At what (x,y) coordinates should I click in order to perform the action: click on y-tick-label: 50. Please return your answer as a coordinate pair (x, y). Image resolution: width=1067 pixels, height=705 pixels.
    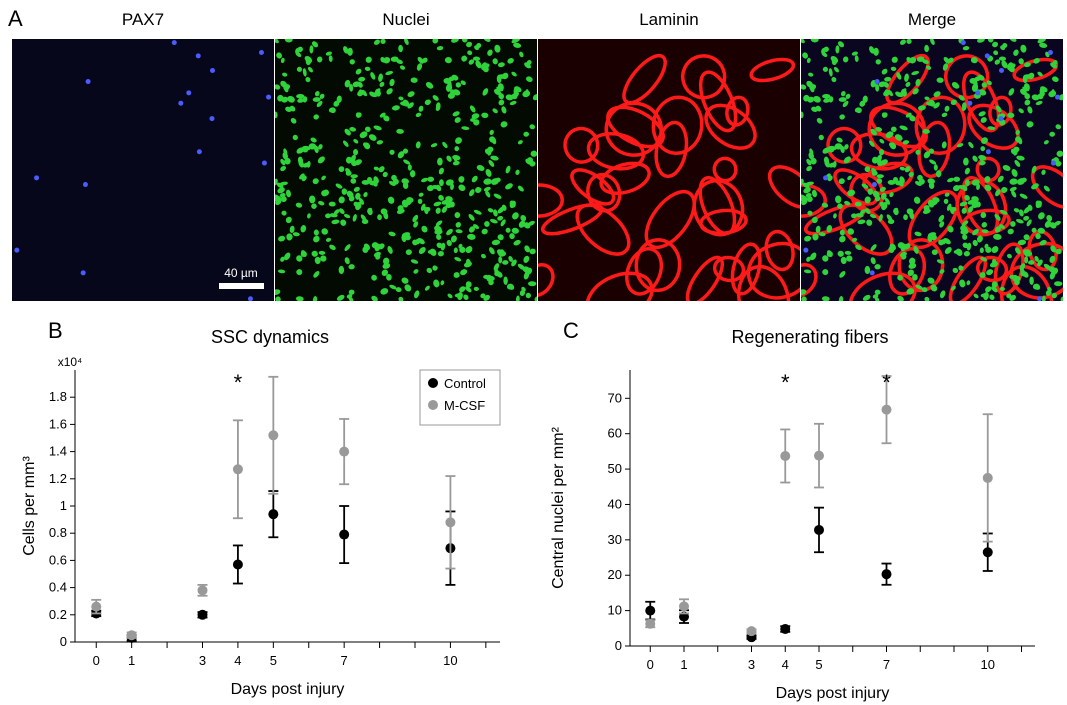
    Looking at the image, I should click on (615, 468).